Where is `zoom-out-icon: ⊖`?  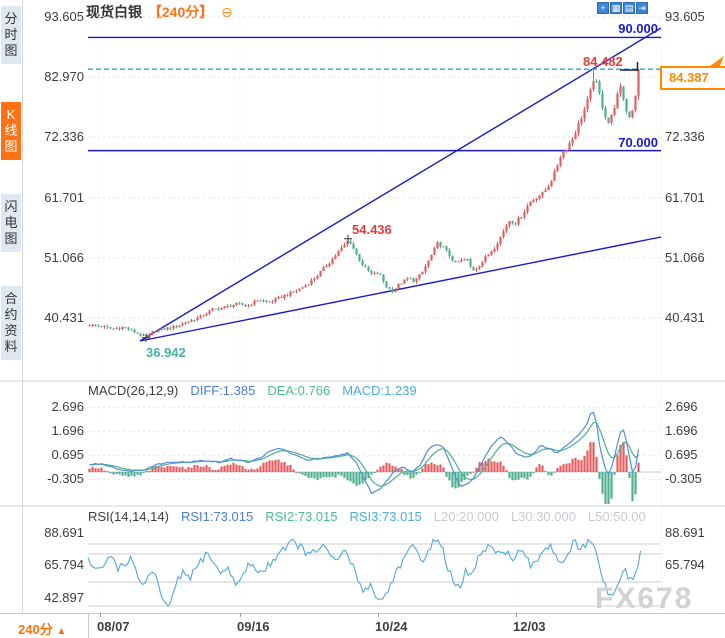
zoom-out-icon: ⊖ is located at coordinates (227, 12).